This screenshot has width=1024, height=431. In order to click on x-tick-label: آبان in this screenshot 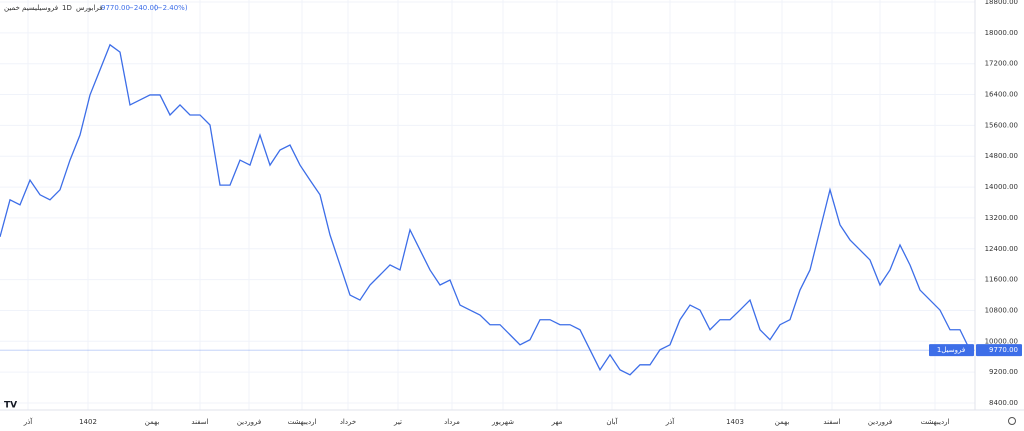, I will do `click(612, 421)`.